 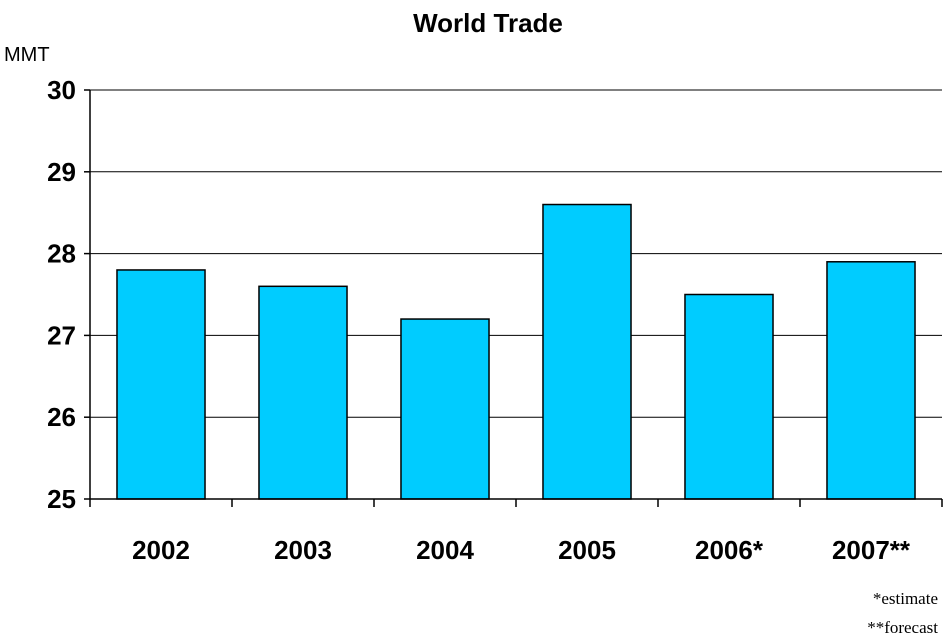 I want to click on bar-2007, so click(x=871, y=380).